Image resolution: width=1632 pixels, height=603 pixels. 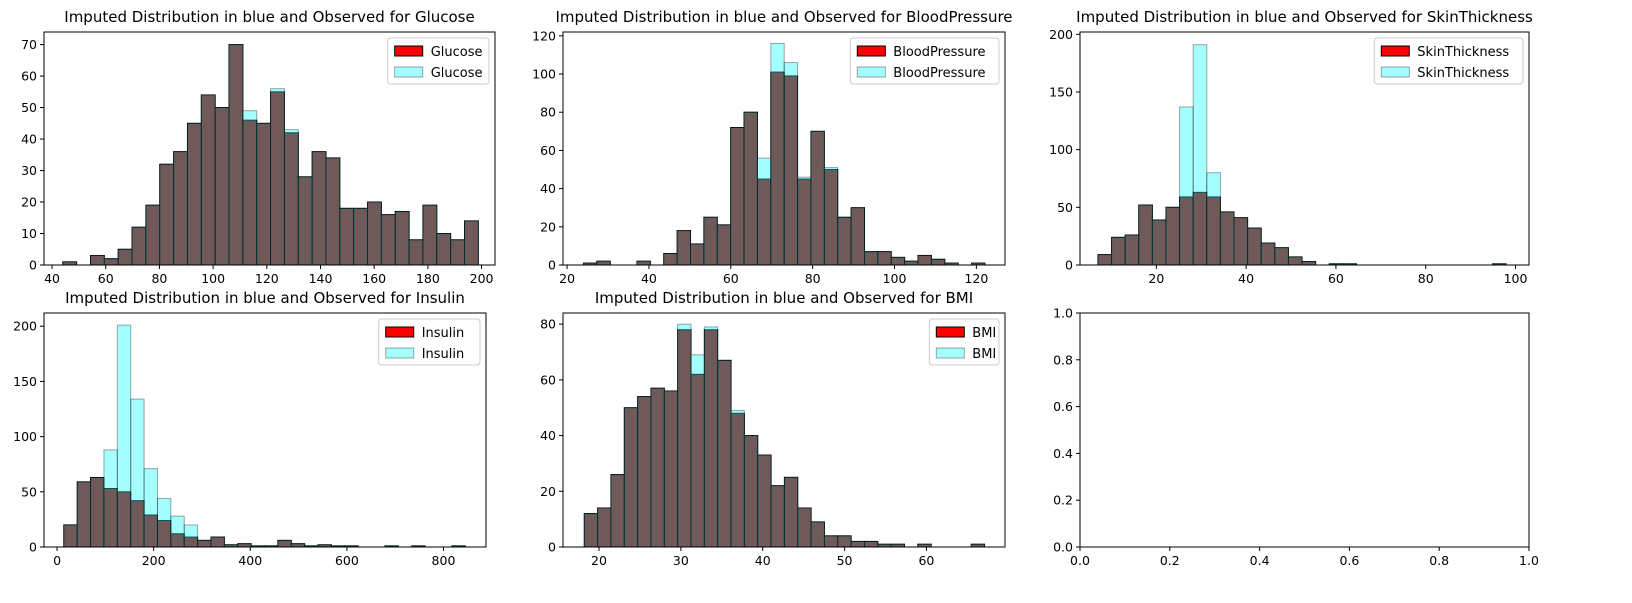 What do you see at coordinates (1061, 91) in the screenshot?
I see `y-tick-label: 150` at bounding box center [1061, 91].